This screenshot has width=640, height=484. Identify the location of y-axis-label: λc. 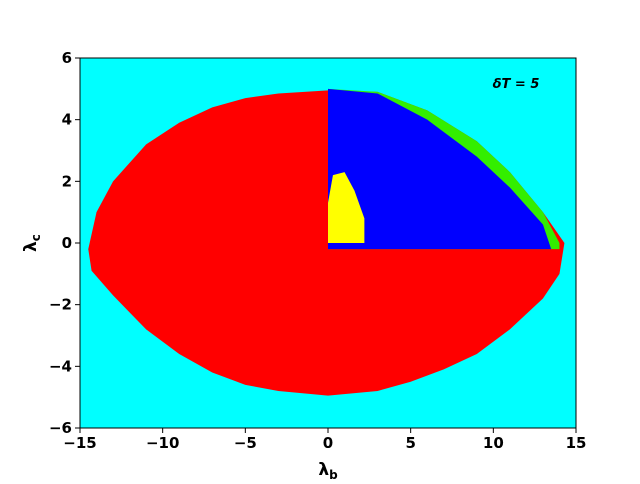
(32, 243).